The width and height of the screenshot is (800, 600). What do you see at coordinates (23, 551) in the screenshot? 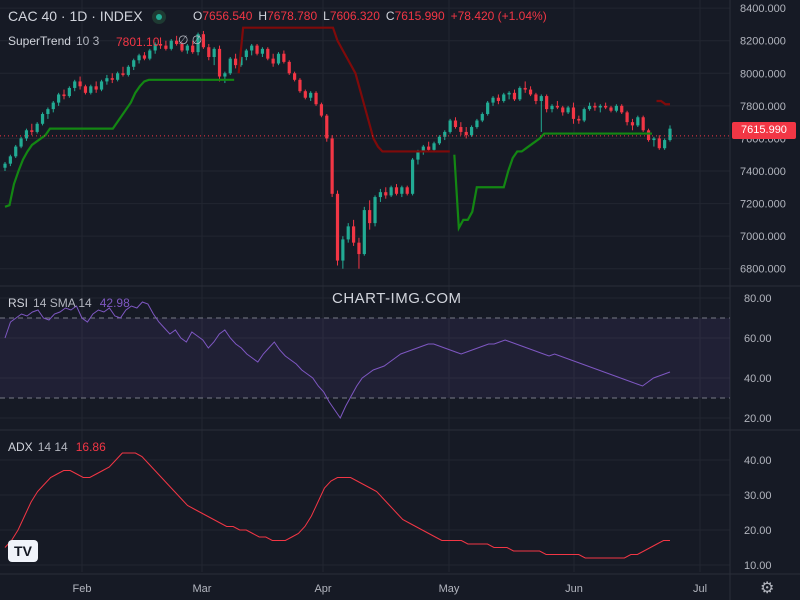
I see `tradingview-logo: TV` at bounding box center [23, 551].